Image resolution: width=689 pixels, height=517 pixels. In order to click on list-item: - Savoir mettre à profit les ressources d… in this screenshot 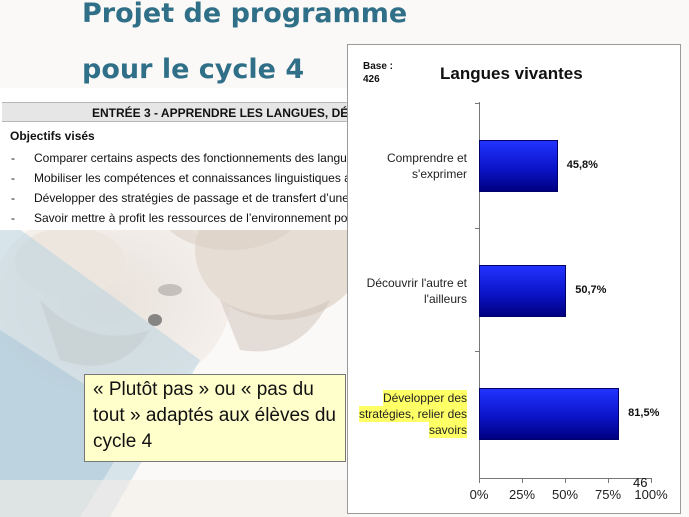, I will do `click(175, 218)`.